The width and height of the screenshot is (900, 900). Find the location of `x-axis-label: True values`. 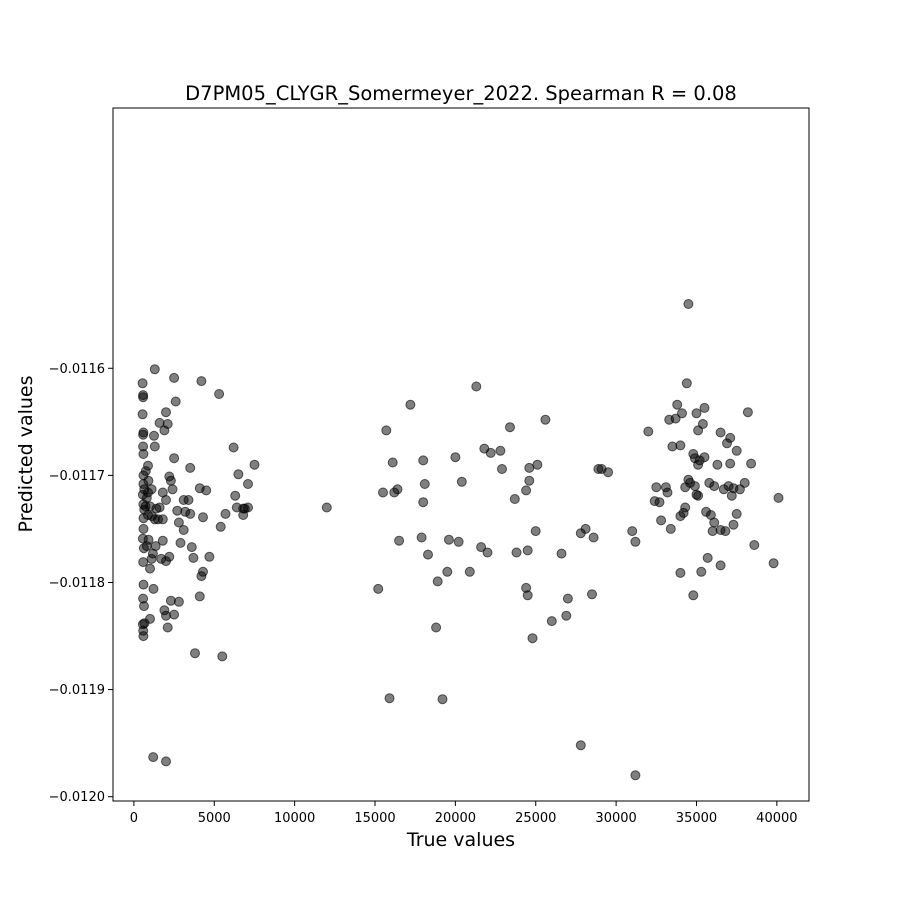

x-axis-label: True values is located at coordinates (460, 840).